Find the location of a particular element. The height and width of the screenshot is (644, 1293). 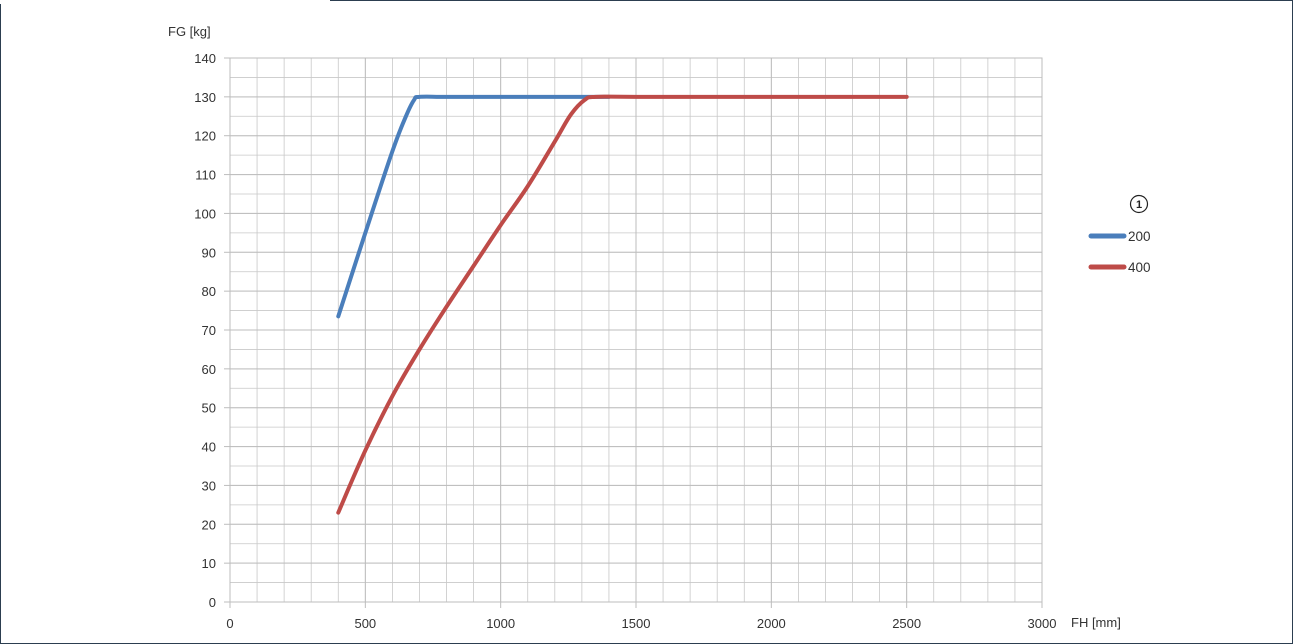

y-tick-label: 60 is located at coordinates (209, 369).